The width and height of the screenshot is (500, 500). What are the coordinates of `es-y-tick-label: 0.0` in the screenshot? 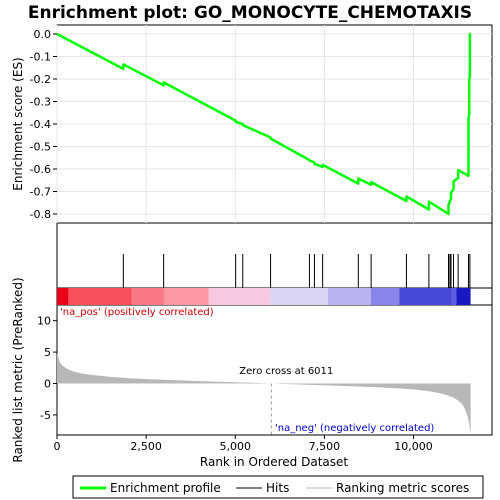 It's located at (43, 34).